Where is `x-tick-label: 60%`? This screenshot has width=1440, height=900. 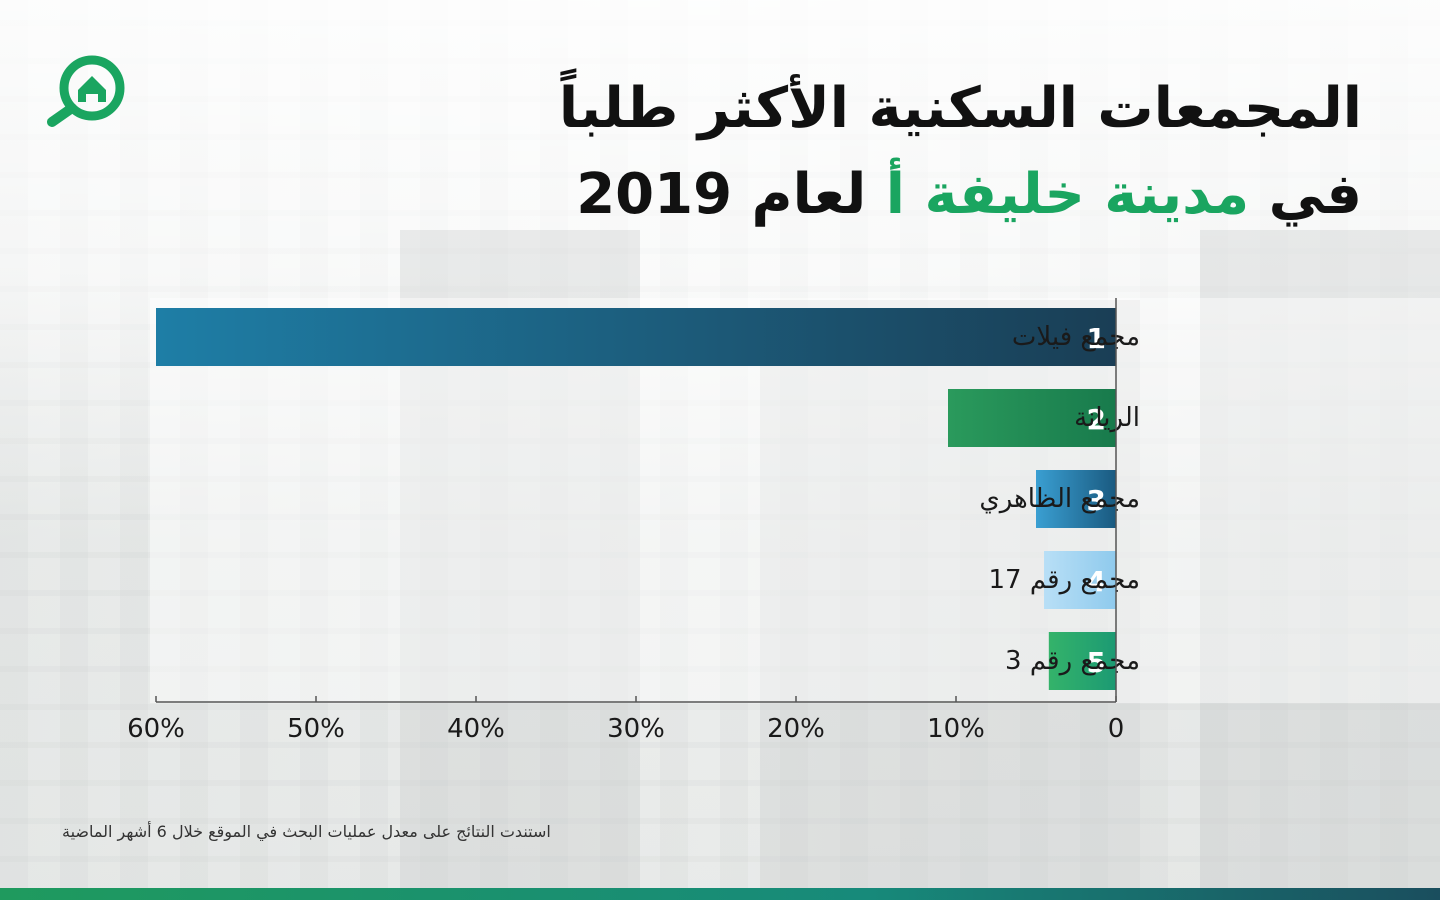
x-tick-label: 60% is located at coordinates (156, 729).